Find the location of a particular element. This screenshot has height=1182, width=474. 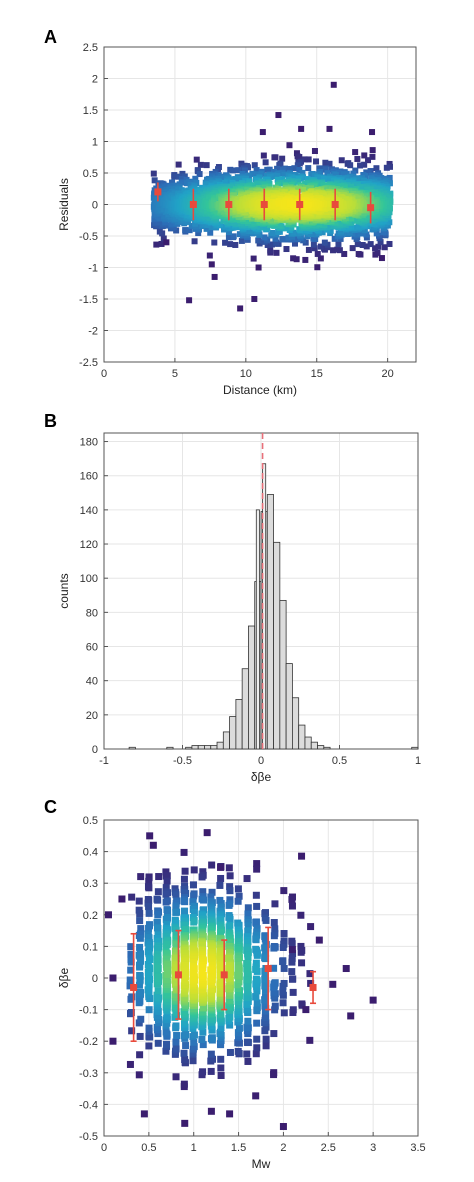

x-axis-label: δβe is located at coordinates (261, 777).